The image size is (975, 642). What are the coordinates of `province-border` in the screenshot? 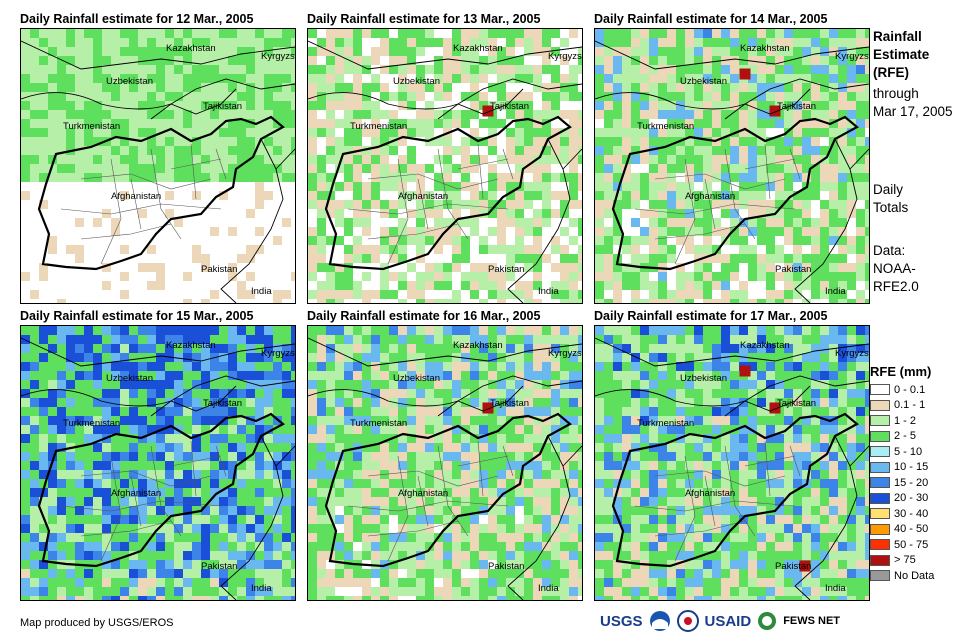 It's located at (193, 171).